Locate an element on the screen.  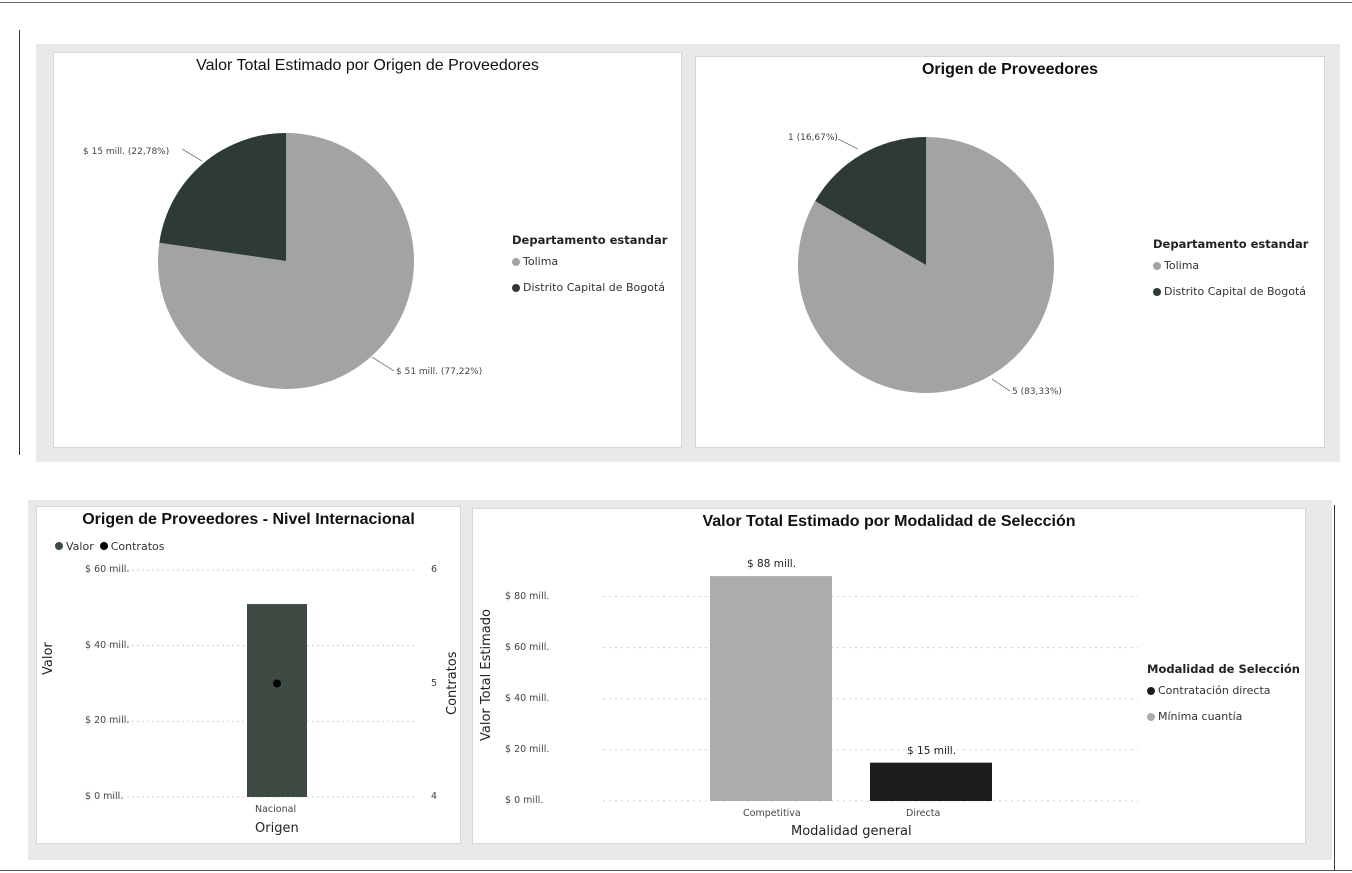
directa-dot-icon is located at coordinates (1151, 691).